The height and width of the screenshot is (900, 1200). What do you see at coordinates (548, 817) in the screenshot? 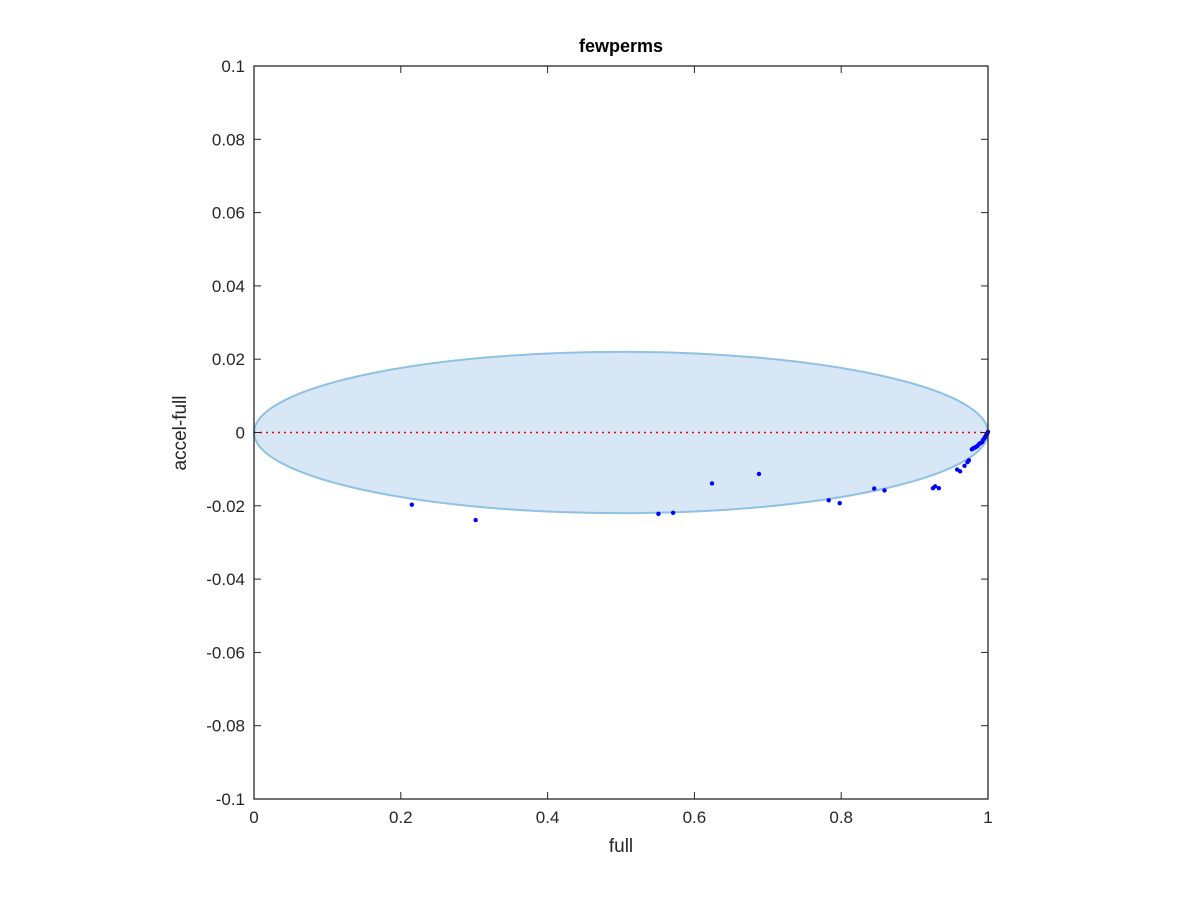
I see `x-tick-label: 0.4` at bounding box center [548, 817].